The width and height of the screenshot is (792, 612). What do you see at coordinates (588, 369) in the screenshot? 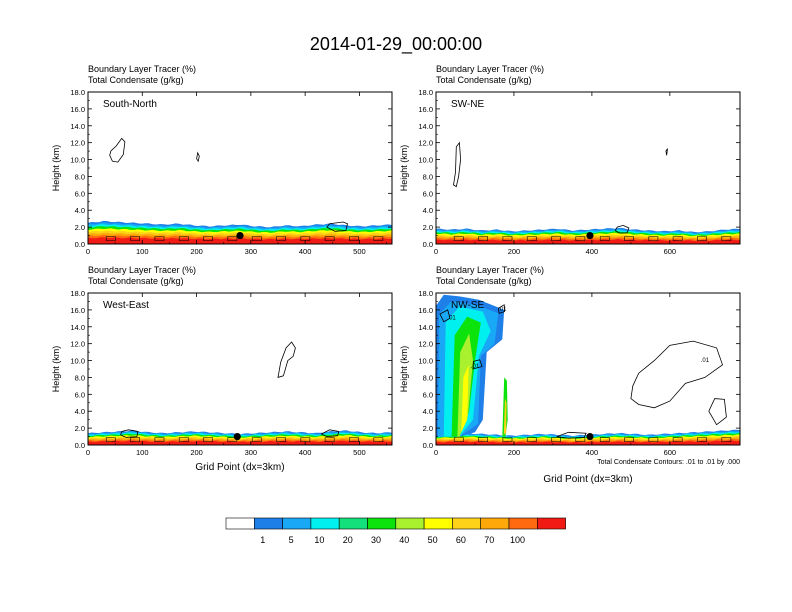
I see `plot-fill: .01 .01 .01 .01` at bounding box center [588, 369].